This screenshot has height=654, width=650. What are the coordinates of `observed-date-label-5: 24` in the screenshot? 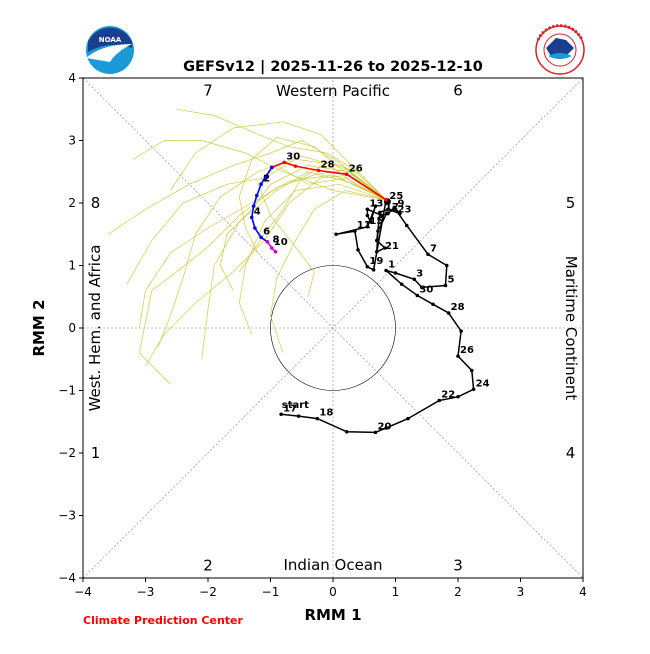 It's located at (483, 383).